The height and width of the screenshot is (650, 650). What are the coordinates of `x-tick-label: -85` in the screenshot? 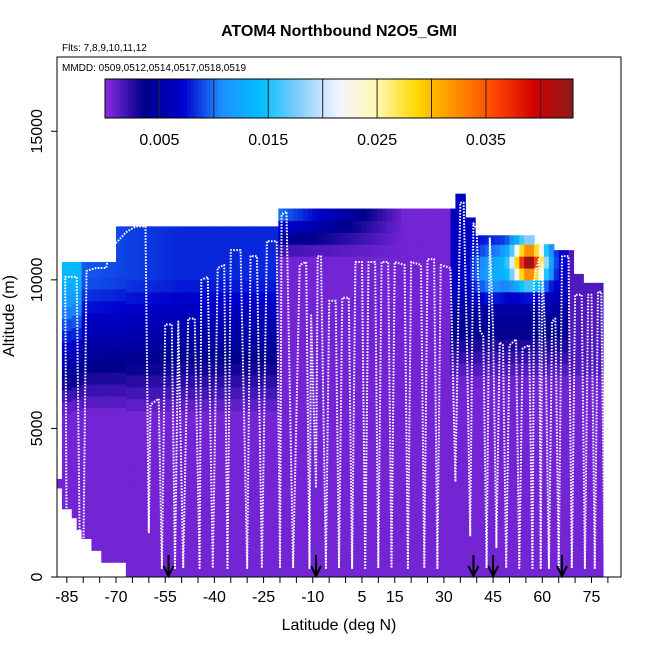 It's located at (66, 597).